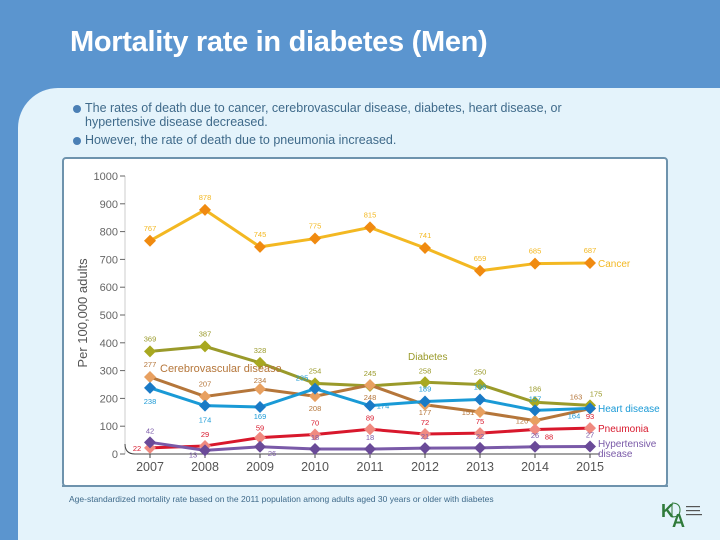 This screenshot has height=540, width=720. I want to click on data-label: 42, so click(150, 430).